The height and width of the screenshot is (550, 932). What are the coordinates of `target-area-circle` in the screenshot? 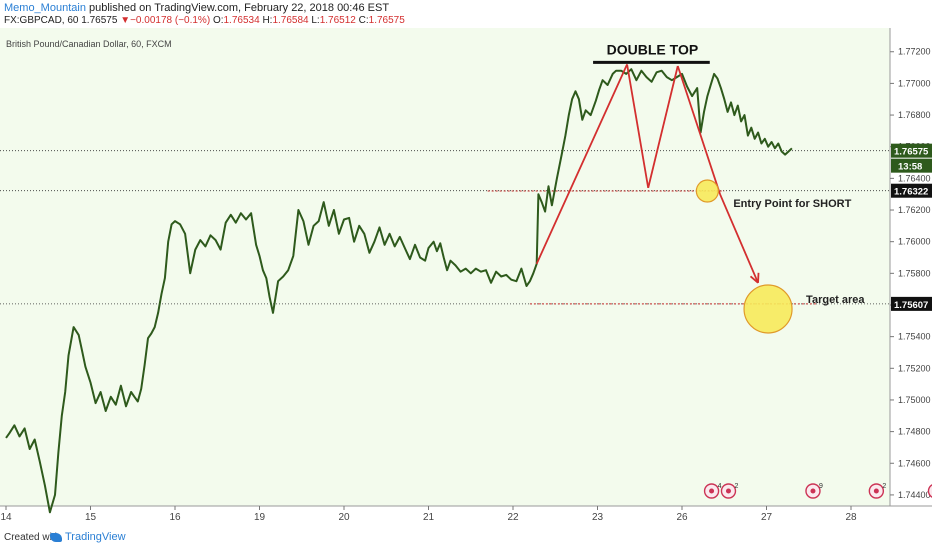 It's located at (768, 309).